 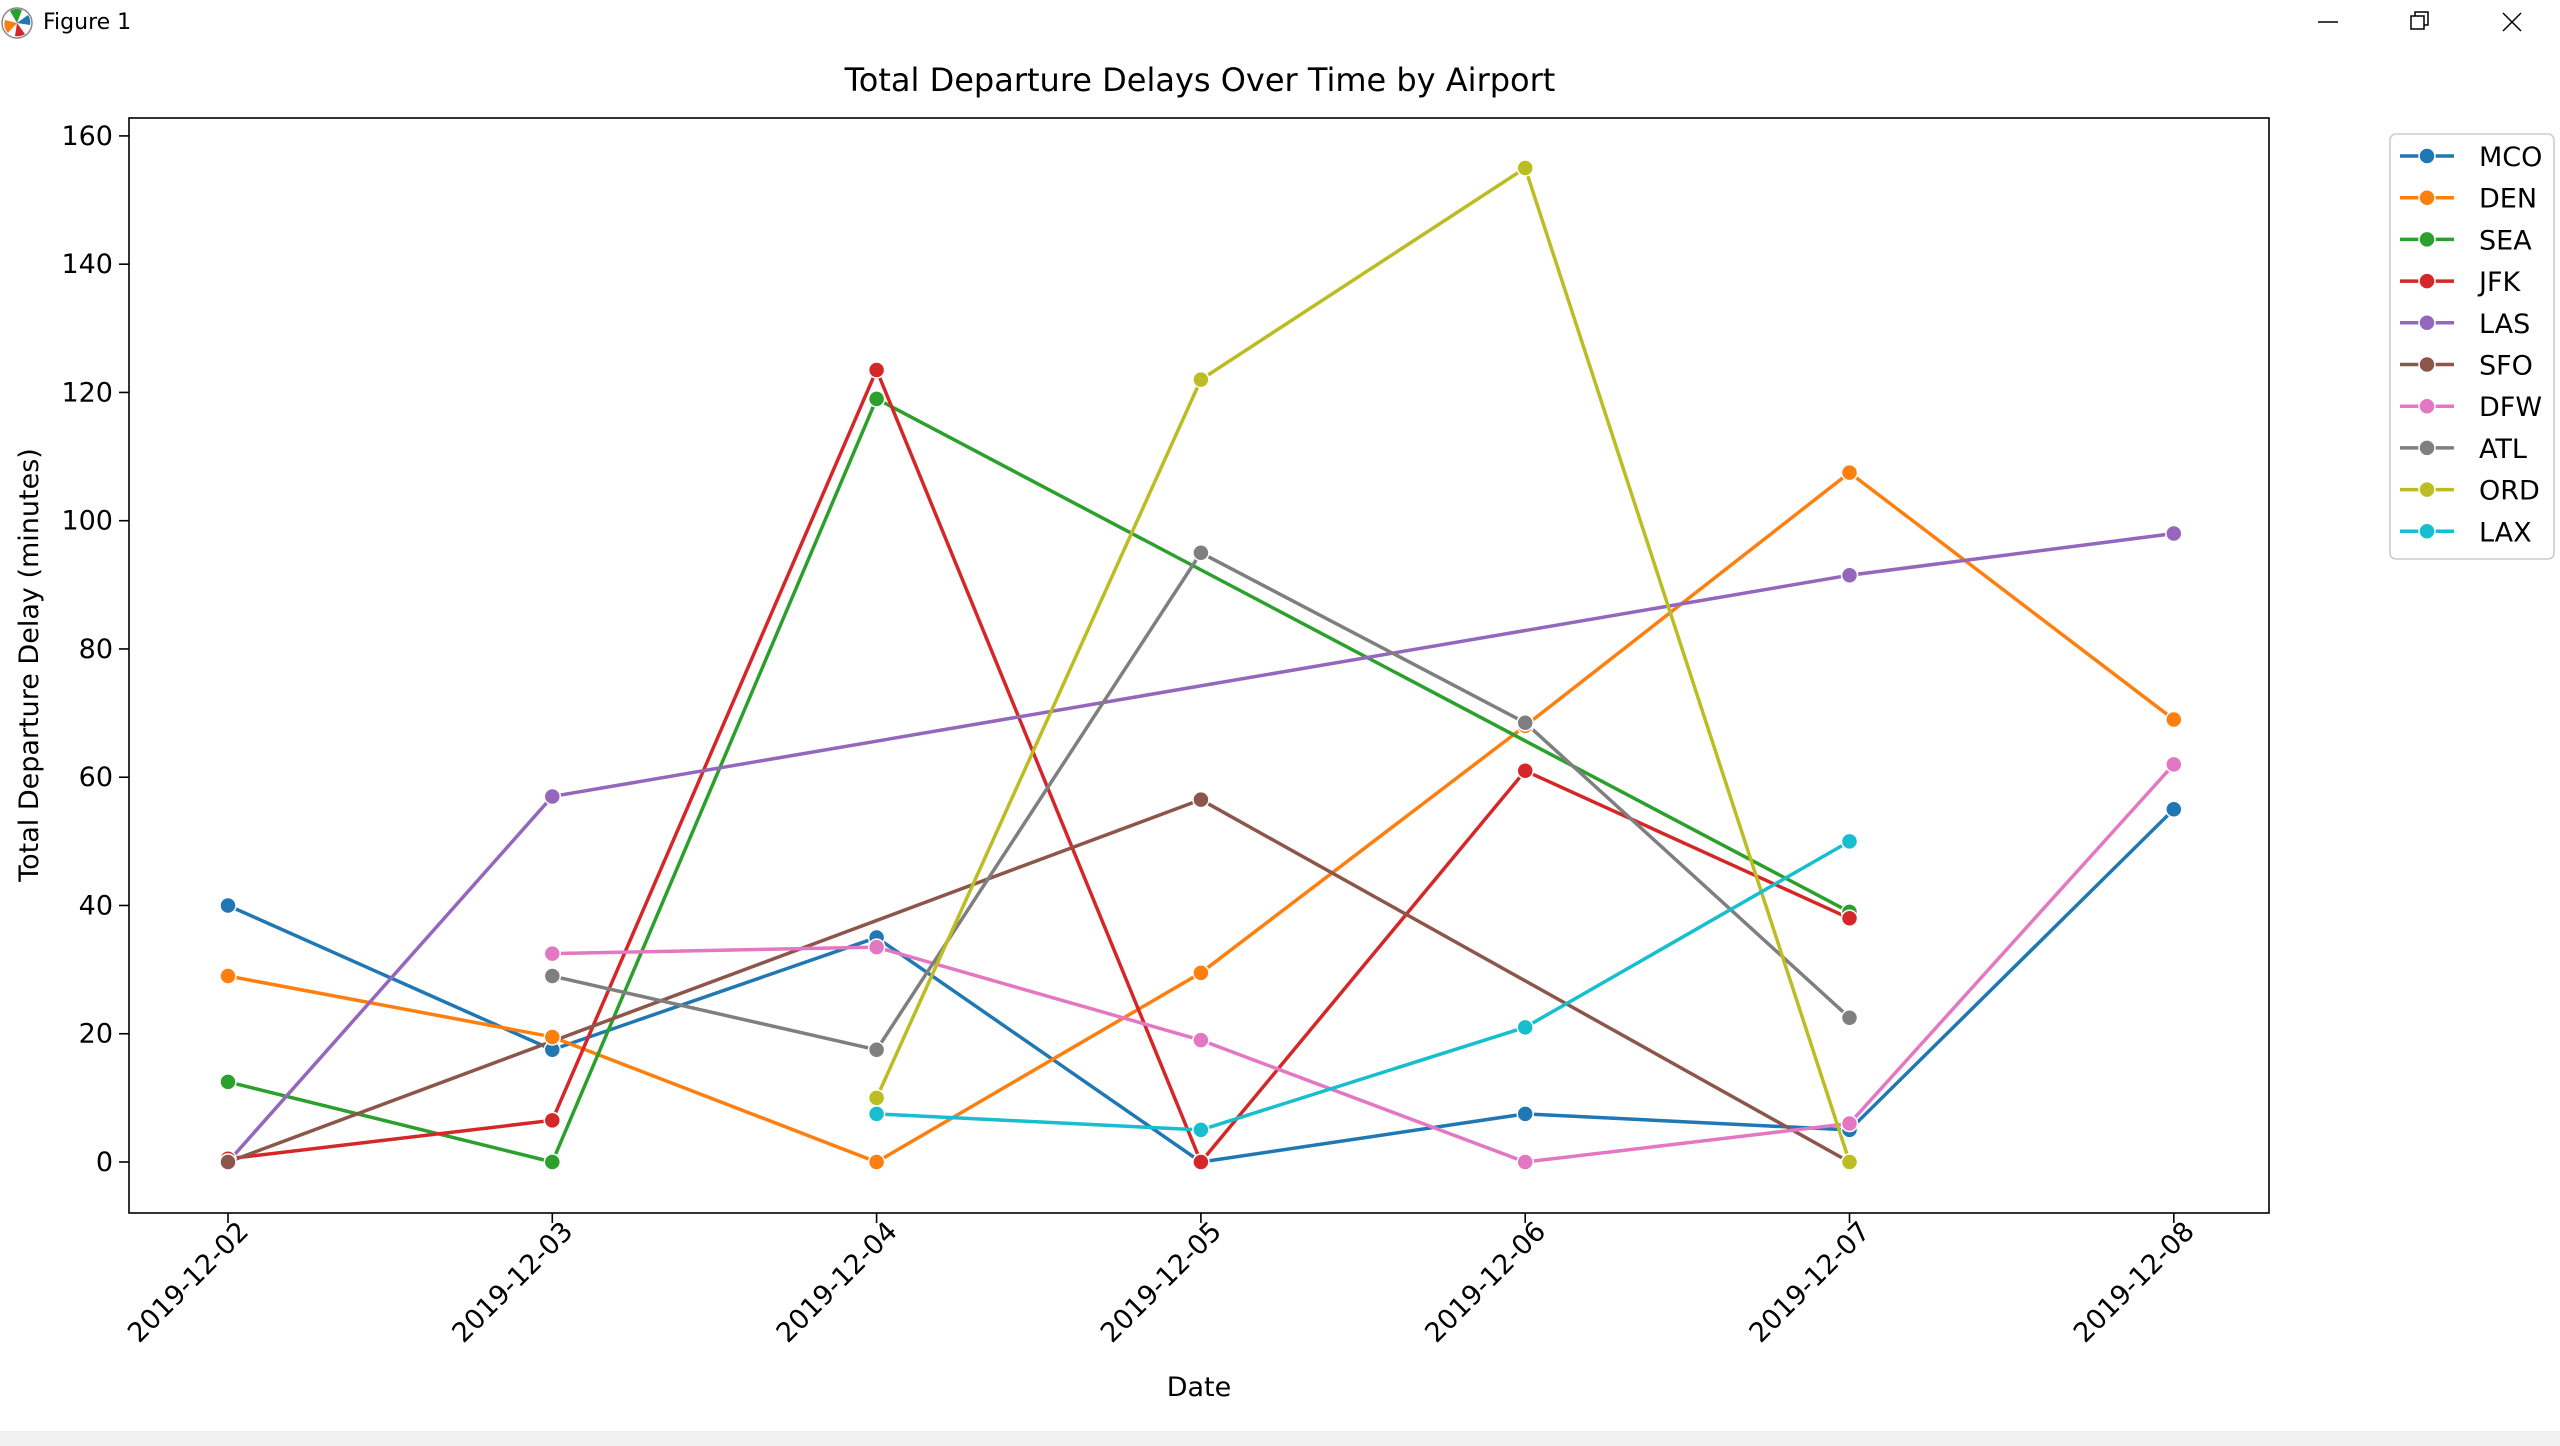 I want to click on x-tick-label: 2019-12-07, so click(x=1810, y=1282).